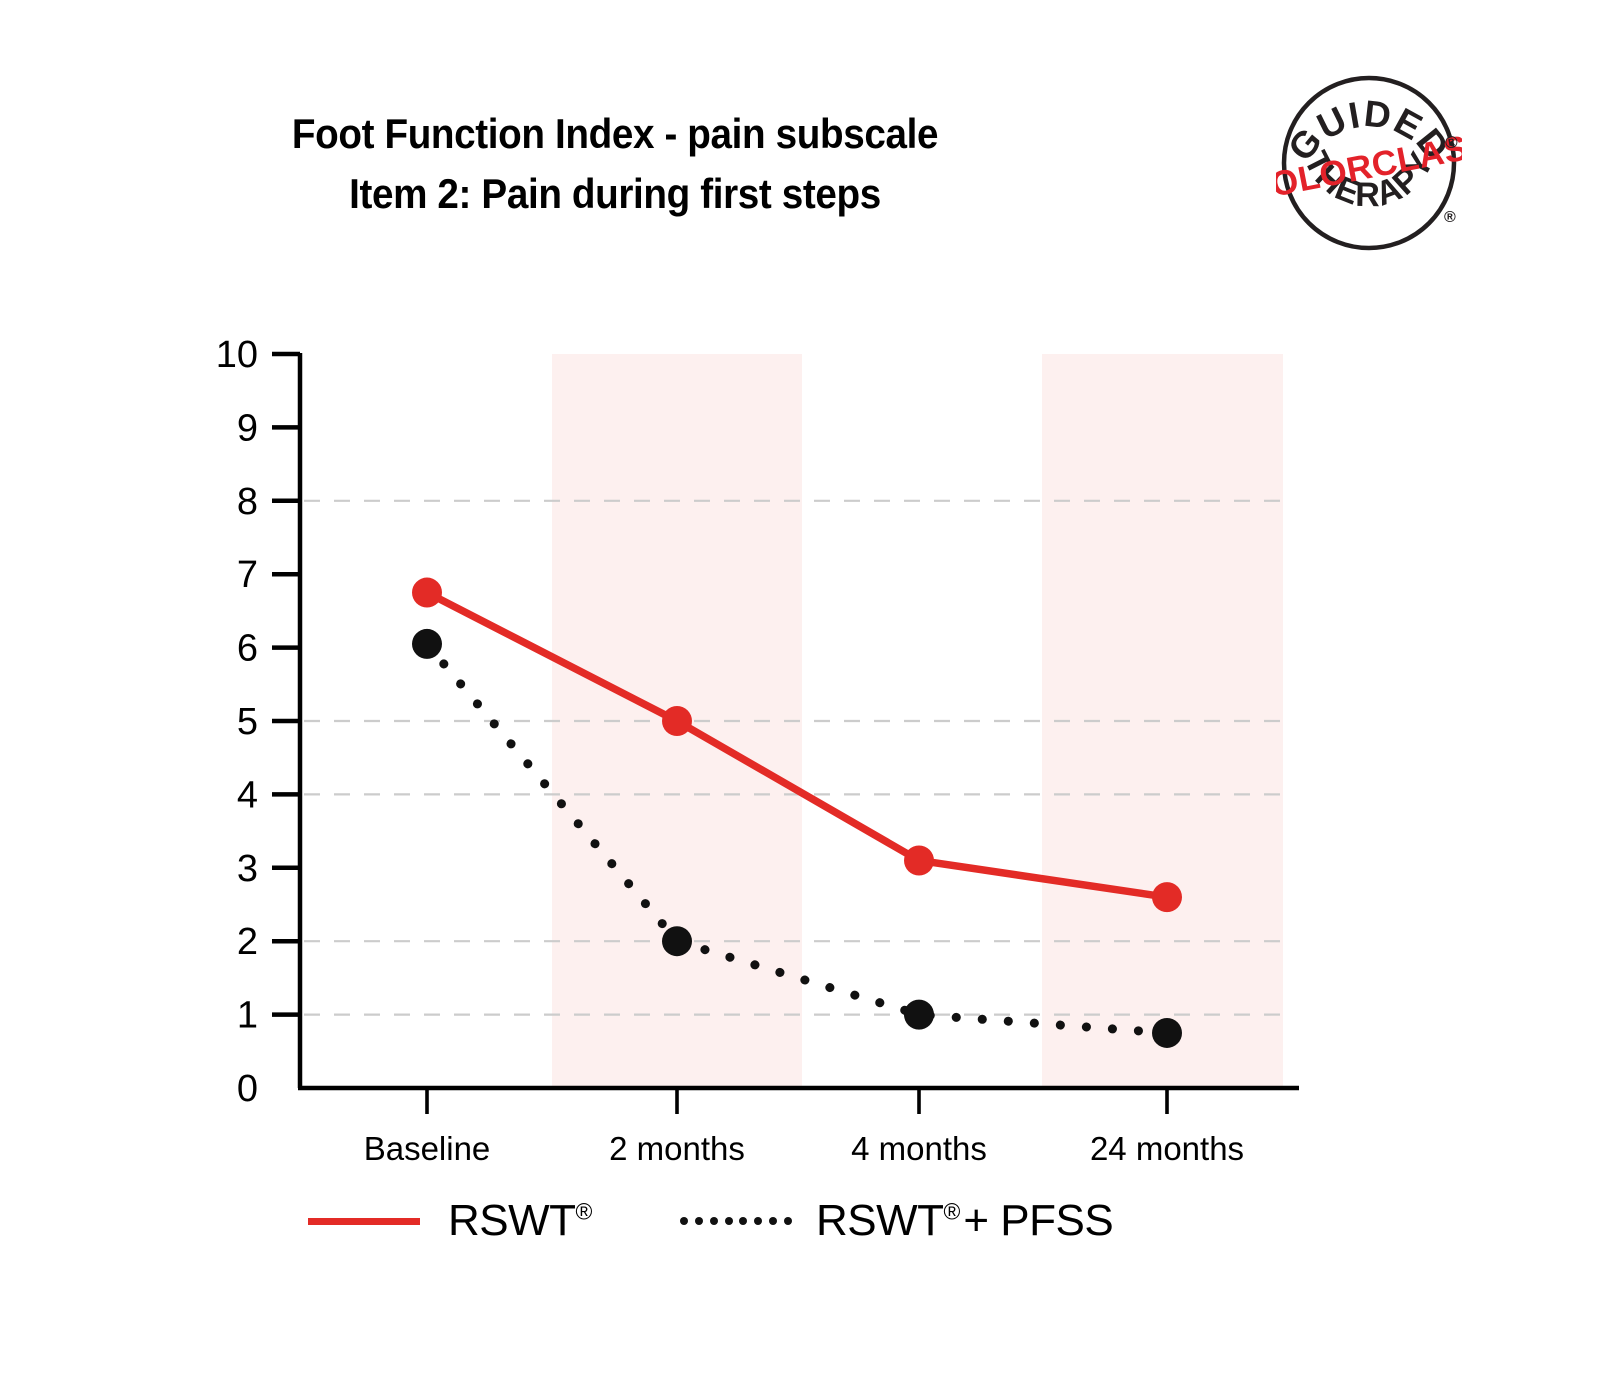 This screenshot has width=1600, height=1382. Describe the element at coordinates (237, 355) in the screenshot. I see `y-axis-tick-label: 10` at that location.